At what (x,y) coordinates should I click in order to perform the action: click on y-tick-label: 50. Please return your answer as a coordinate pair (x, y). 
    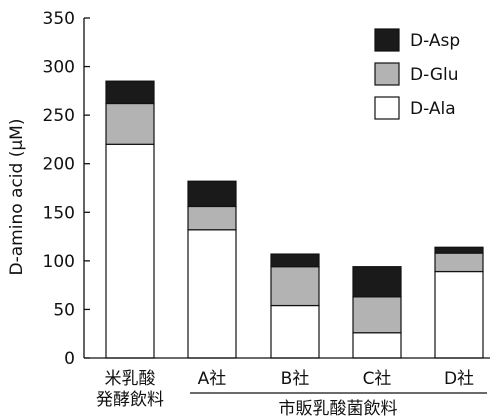
    Looking at the image, I should click on (64, 310).